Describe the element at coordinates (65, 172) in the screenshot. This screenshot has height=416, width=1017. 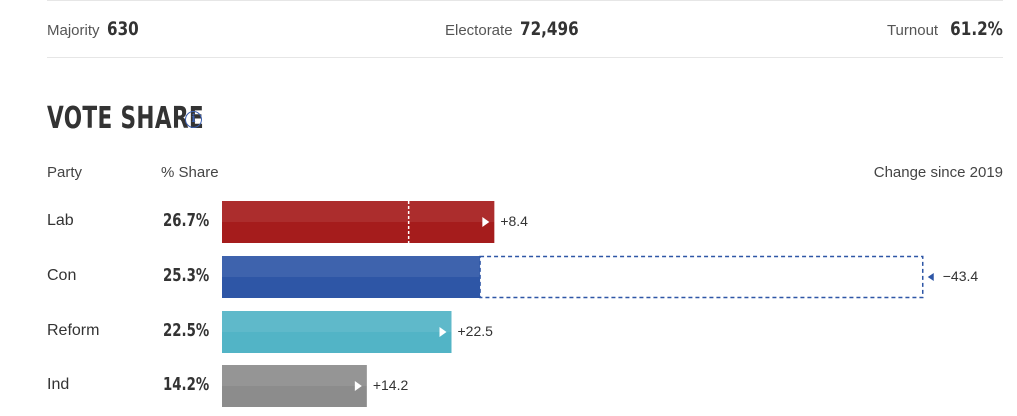
I see `column-header-party: Party` at that location.